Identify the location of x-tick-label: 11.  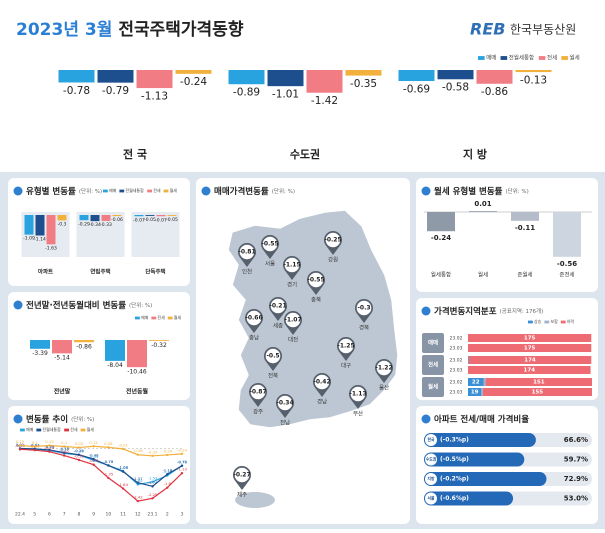
(123, 515).